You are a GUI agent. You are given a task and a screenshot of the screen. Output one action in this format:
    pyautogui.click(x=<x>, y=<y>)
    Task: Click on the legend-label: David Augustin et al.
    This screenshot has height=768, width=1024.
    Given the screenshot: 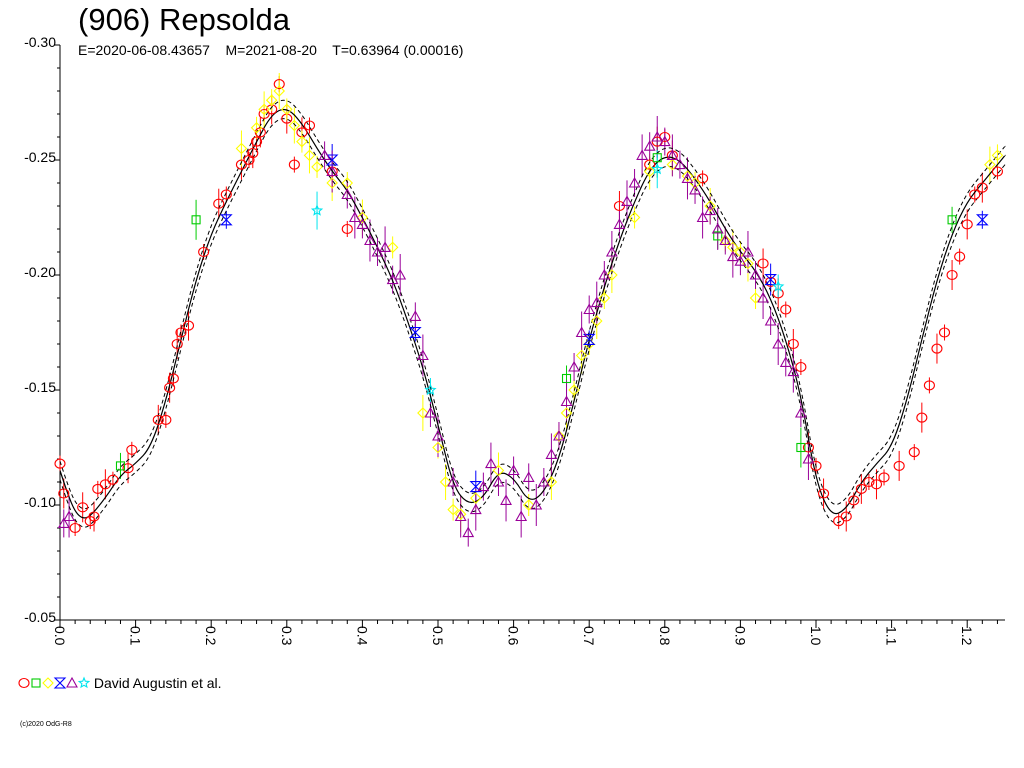 What is the action you would take?
    pyautogui.click(x=157, y=683)
    